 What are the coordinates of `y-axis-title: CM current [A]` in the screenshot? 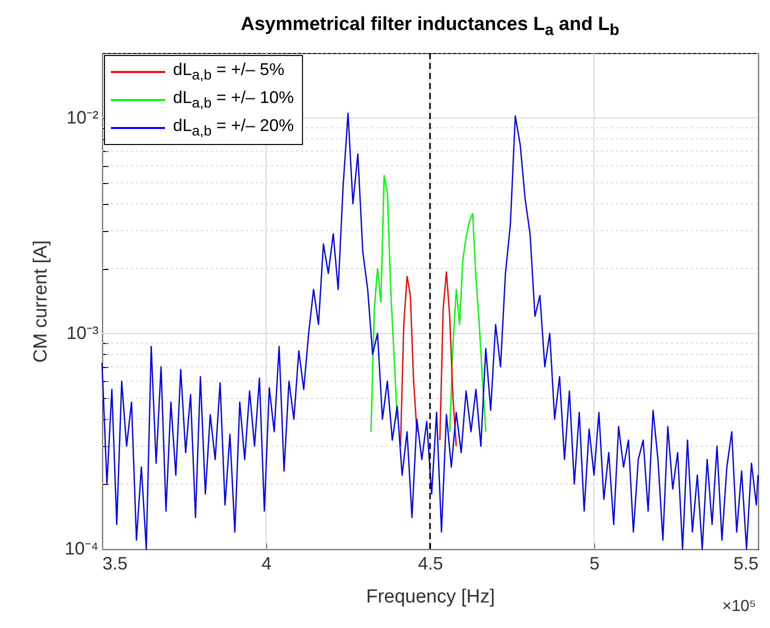 It's located at (41, 301).